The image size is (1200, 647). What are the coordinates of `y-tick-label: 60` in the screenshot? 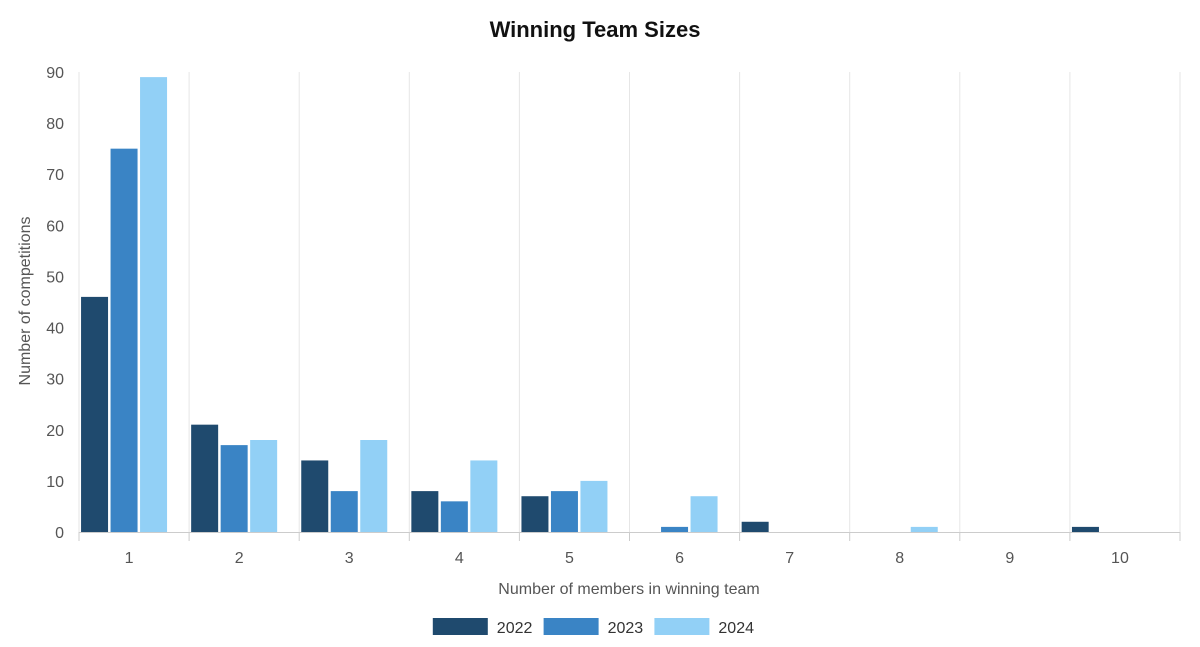 It's located at (55, 226).